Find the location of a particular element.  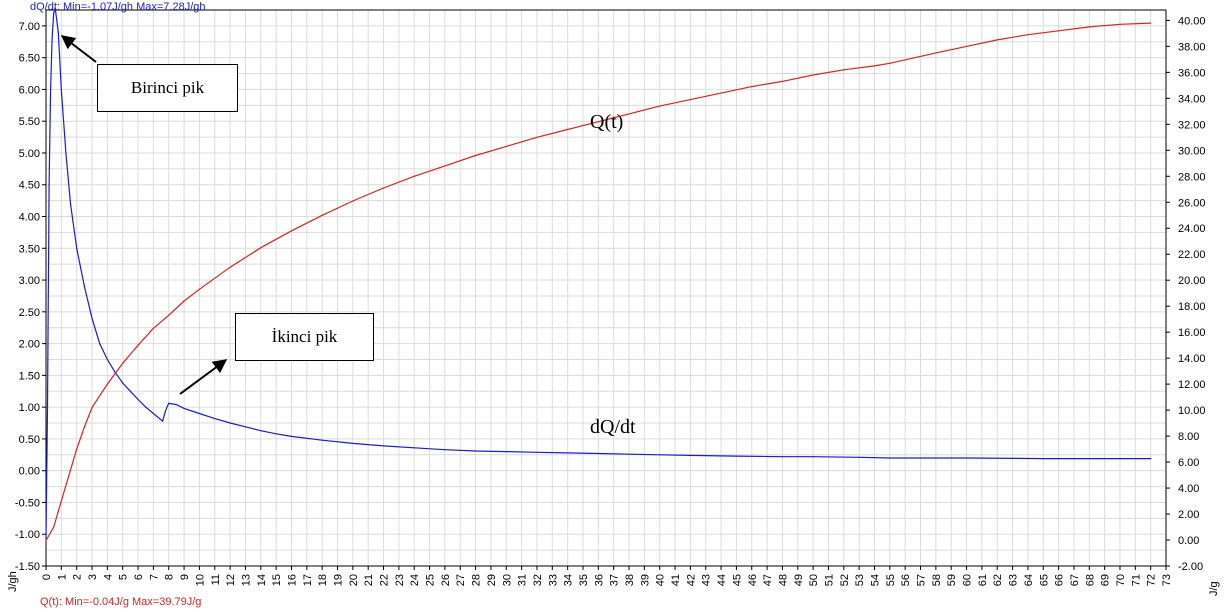

x-tick-label: 57 is located at coordinates (922, 580).